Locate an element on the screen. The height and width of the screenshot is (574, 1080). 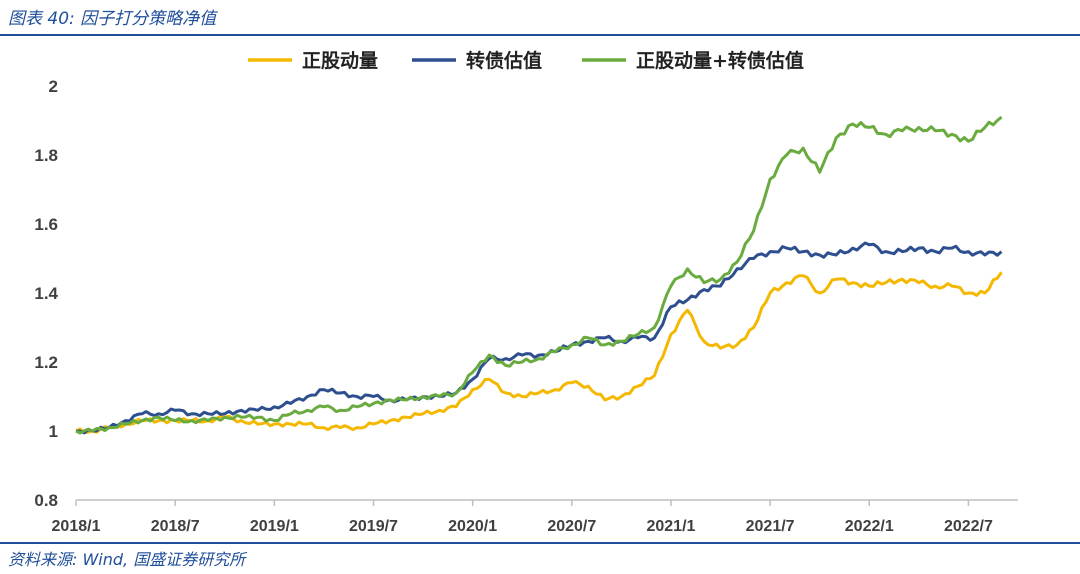
y-tick-label: 1 is located at coordinates (53, 431).